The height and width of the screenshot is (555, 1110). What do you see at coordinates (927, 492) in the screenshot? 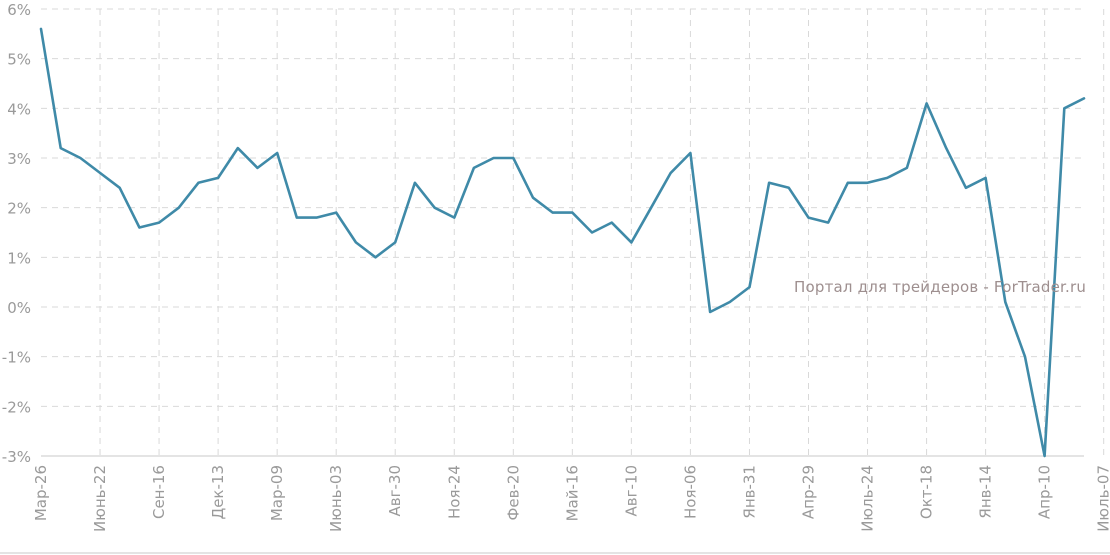
I see `x-tick-label: Окт-18` at bounding box center [927, 492].